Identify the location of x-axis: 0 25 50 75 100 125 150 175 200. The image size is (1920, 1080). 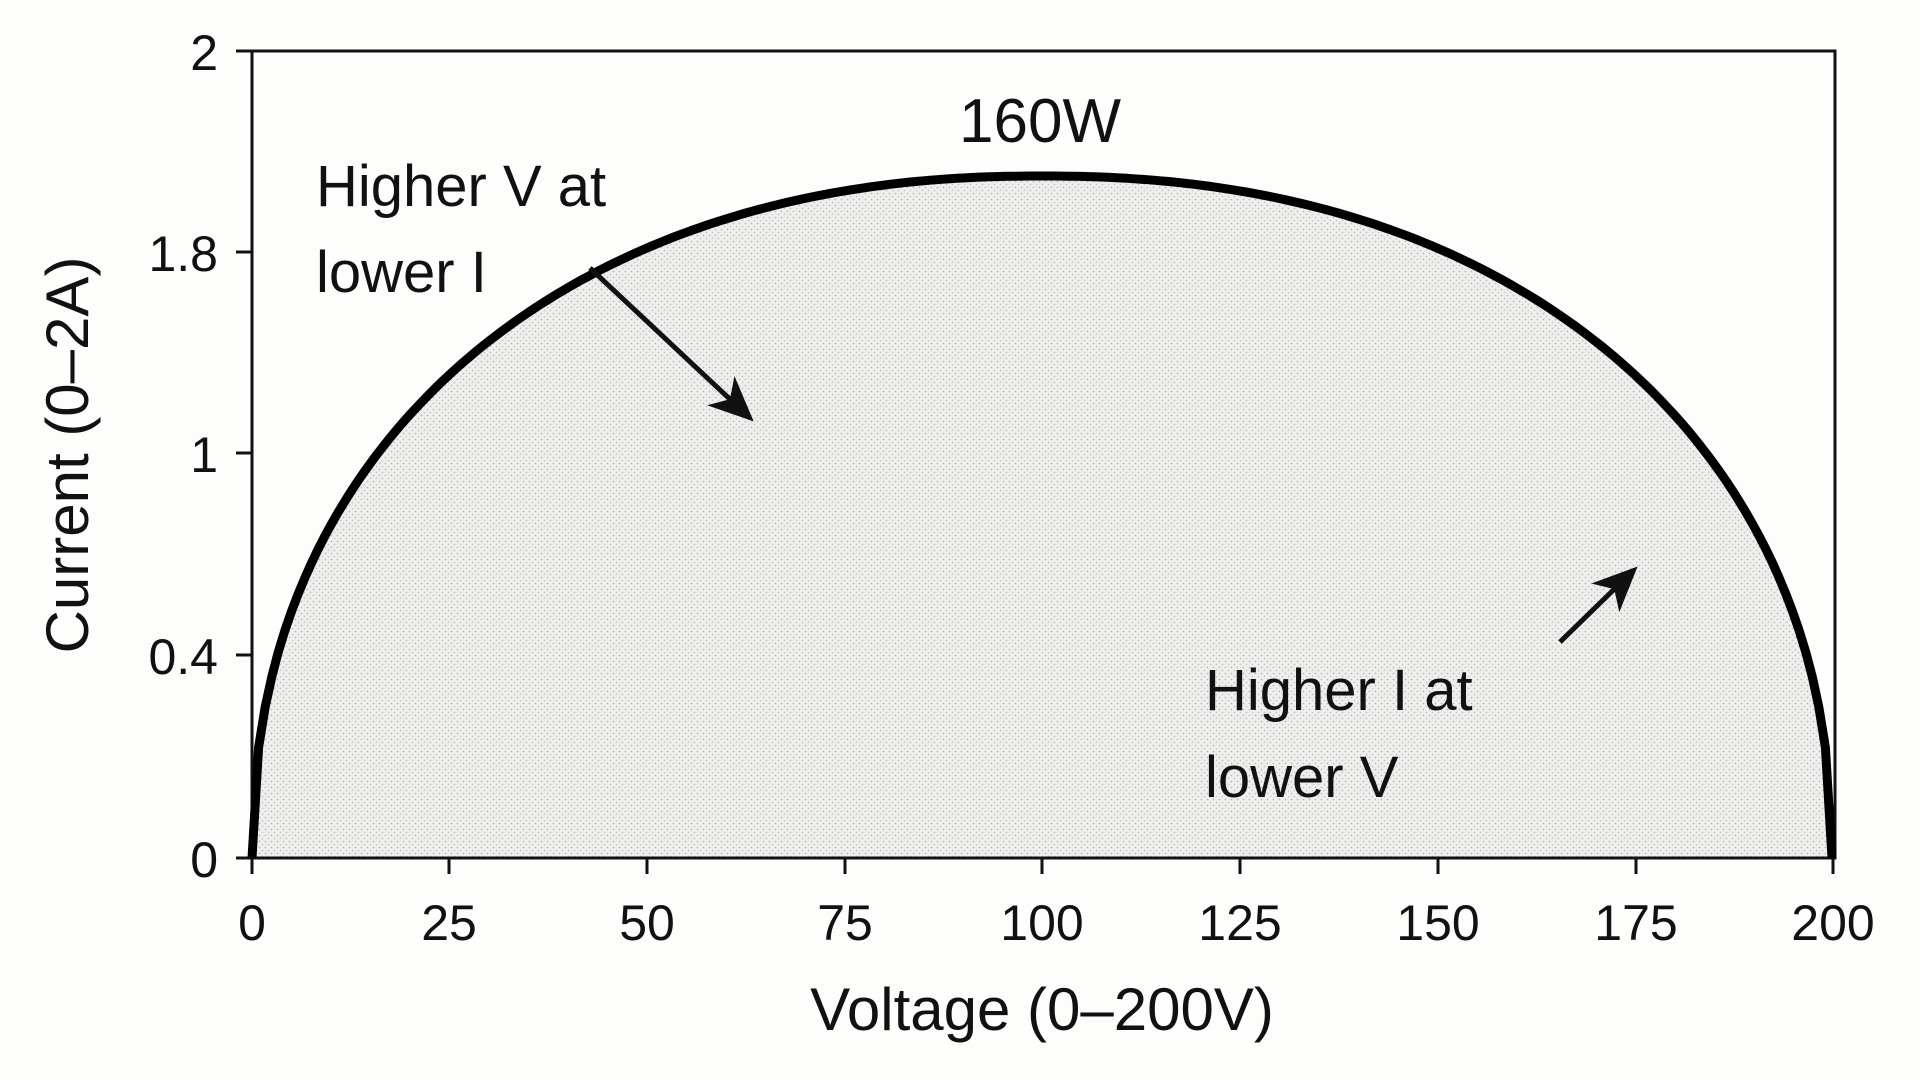
(1056, 904).